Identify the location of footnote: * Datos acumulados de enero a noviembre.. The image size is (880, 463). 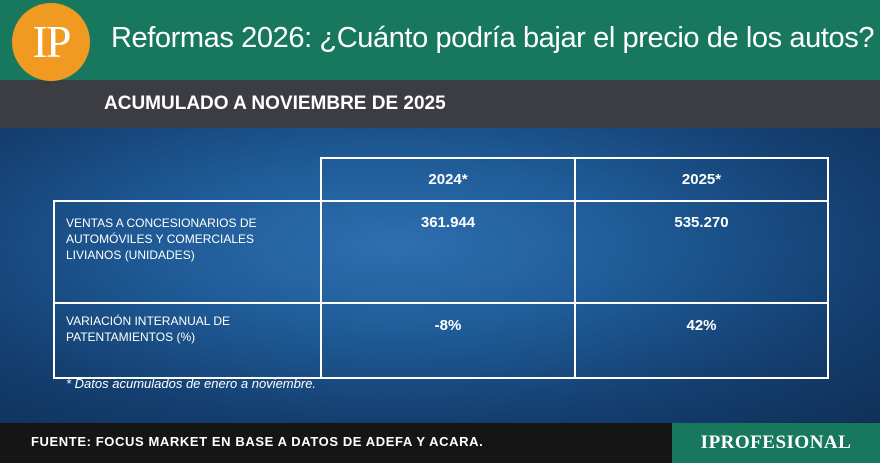
(191, 383).